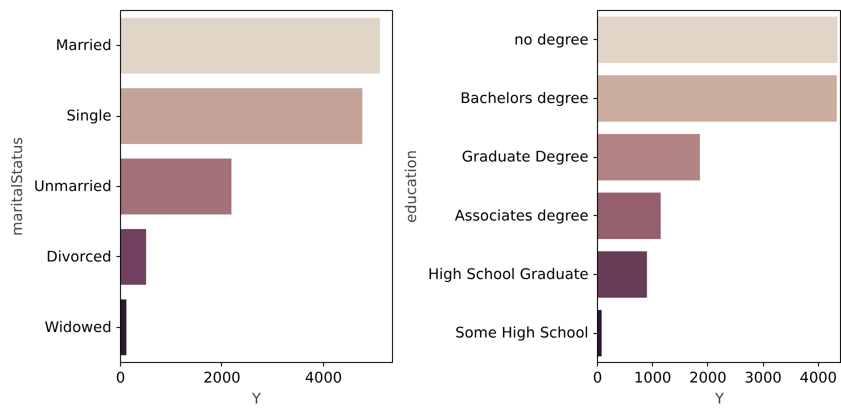 This screenshot has width=841, height=410. Describe the element at coordinates (79, 257) in the screenshot. I see `y-tick-label: Divorced` at that location.